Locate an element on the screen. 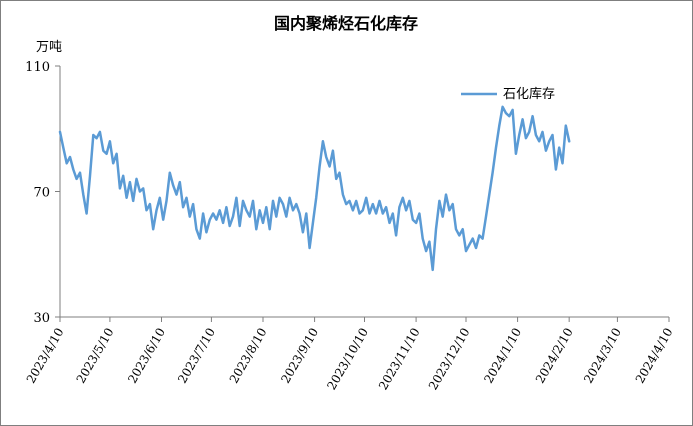 The width and height of the screenshot is (693, 426). y-tick-labels: 30 70 110 is located at coordinates (37, 193).